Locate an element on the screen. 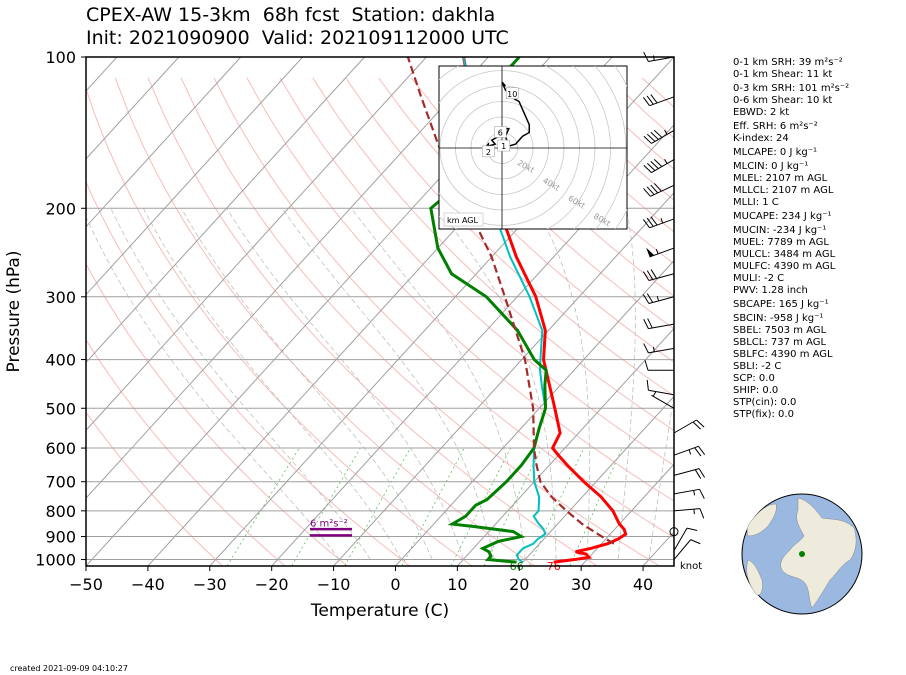 This screenshot has width=906, height=675. index-row: EBWD: 2 kt is located at coordinates (761, 112).